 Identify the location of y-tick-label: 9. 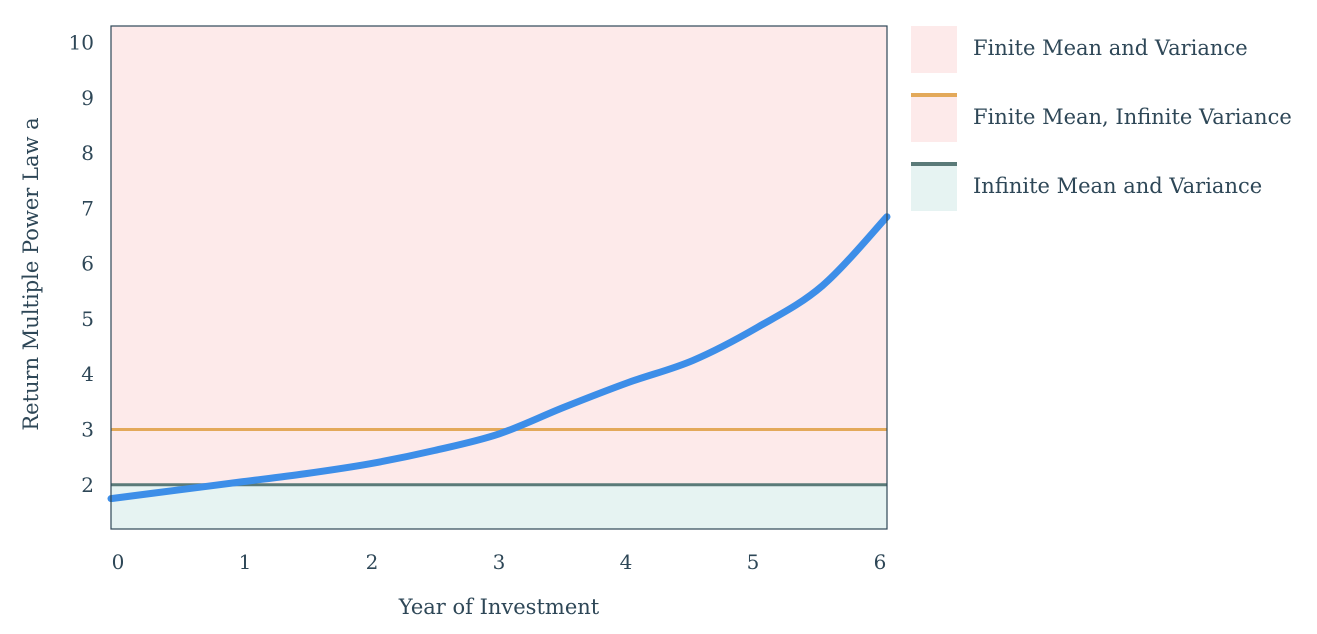
(87, 98).